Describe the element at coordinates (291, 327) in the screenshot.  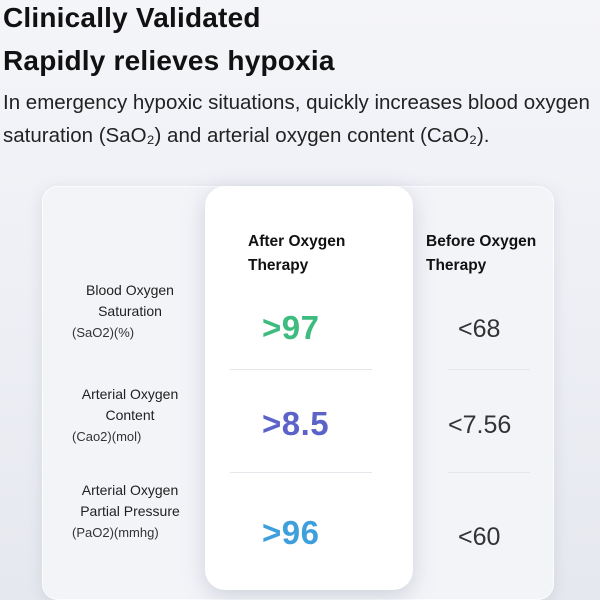
I see `after-value-saturation: >97` at that location.